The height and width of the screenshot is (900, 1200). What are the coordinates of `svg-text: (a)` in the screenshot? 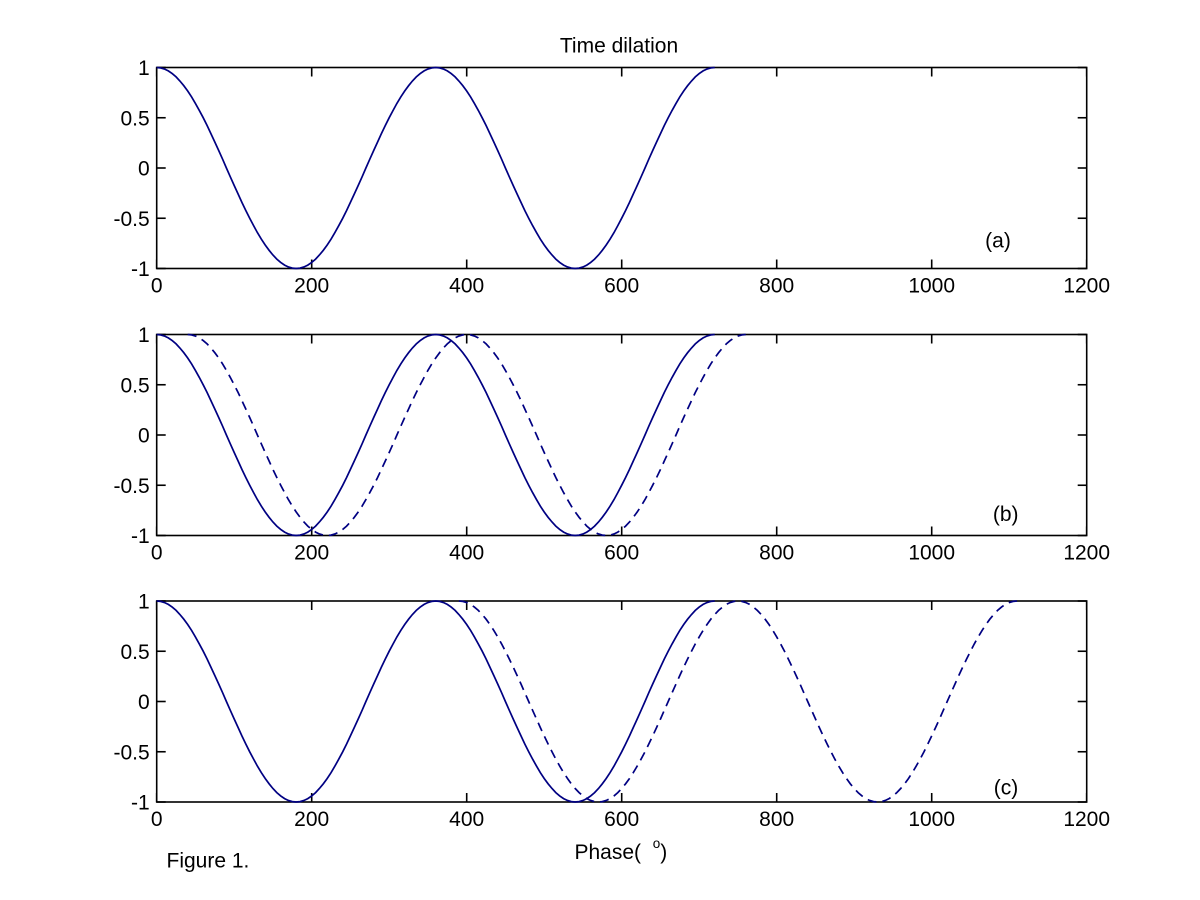 It's located at (998, 240).